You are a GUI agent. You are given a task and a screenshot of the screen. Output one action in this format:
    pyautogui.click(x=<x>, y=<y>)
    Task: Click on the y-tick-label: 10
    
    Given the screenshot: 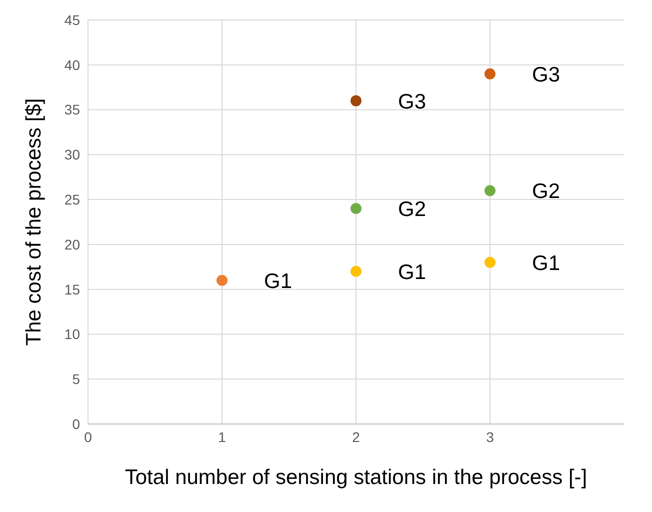 What is the action you would take?
    pyautogui.click(x=72, y=334)
    